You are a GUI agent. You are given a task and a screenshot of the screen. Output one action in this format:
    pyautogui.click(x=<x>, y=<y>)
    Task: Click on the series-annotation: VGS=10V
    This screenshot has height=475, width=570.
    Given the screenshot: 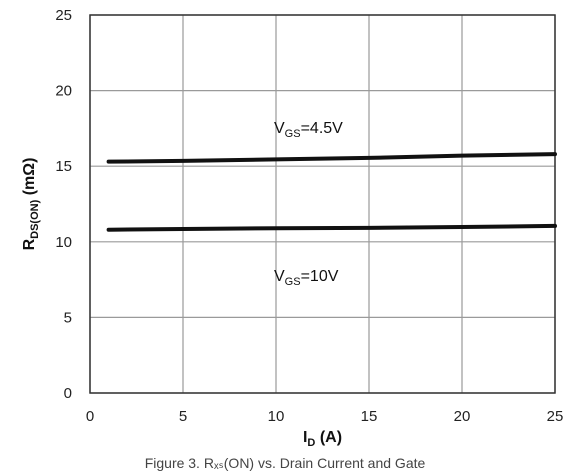 What is the action you would take?
    pyautogui.click(x=306, y=278)
    